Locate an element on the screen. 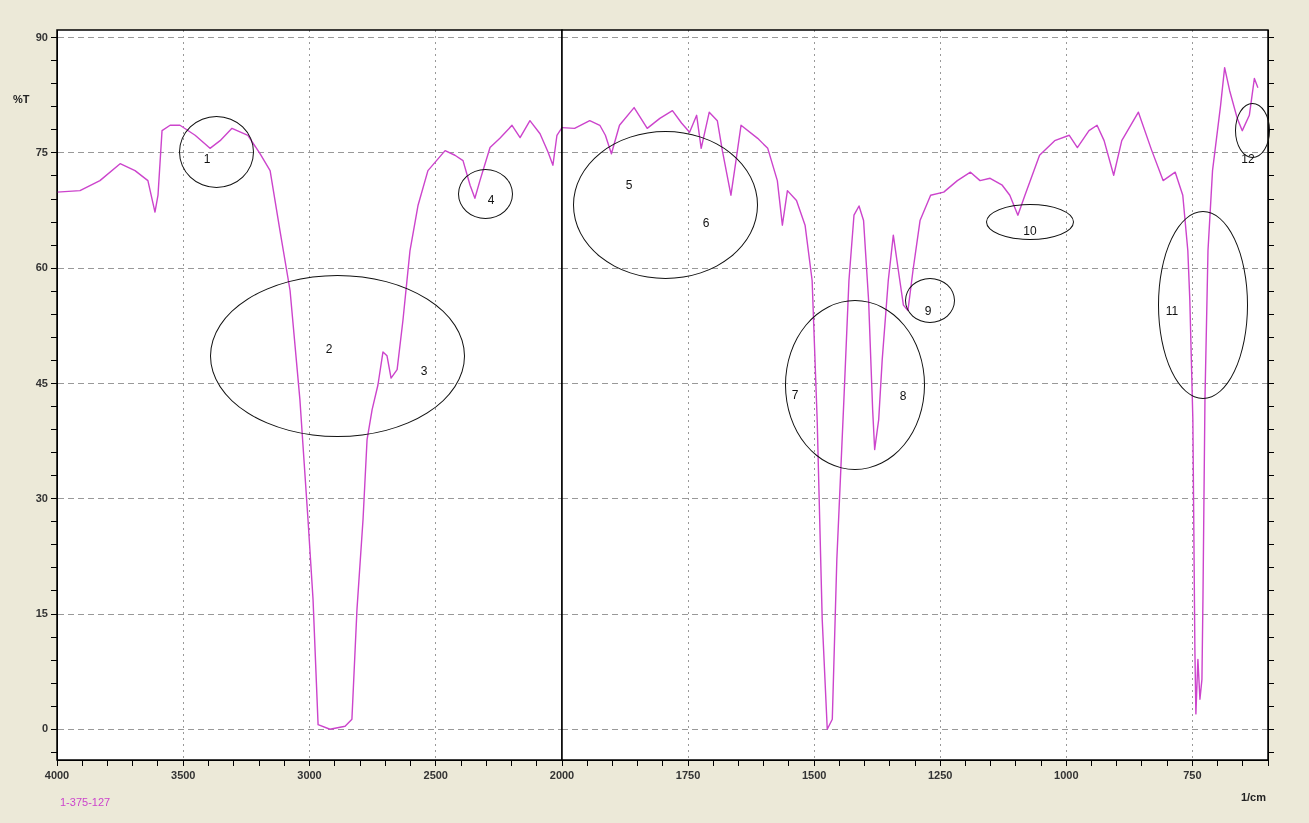 The height and width of the screenshot is (823, 1309). x-tick-label: 1750 is located at coordinates (688, 774).